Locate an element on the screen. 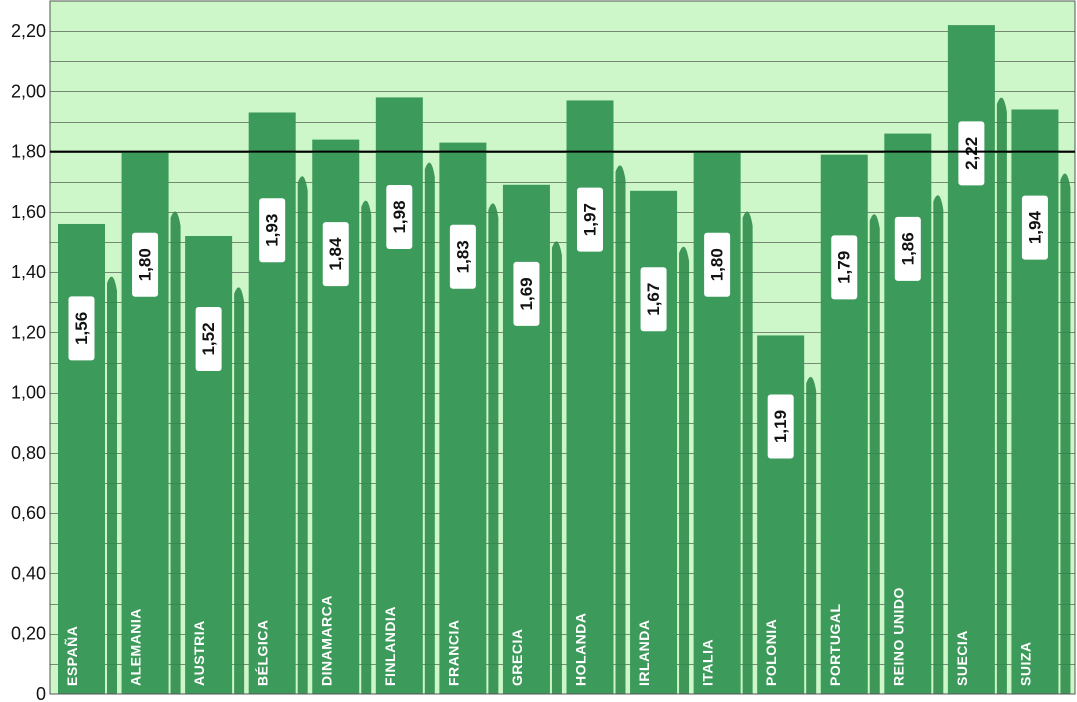 The width and height of the screenshot is (1077, 702). category-label: ALEMANIA is located at coordinates (136, 647).